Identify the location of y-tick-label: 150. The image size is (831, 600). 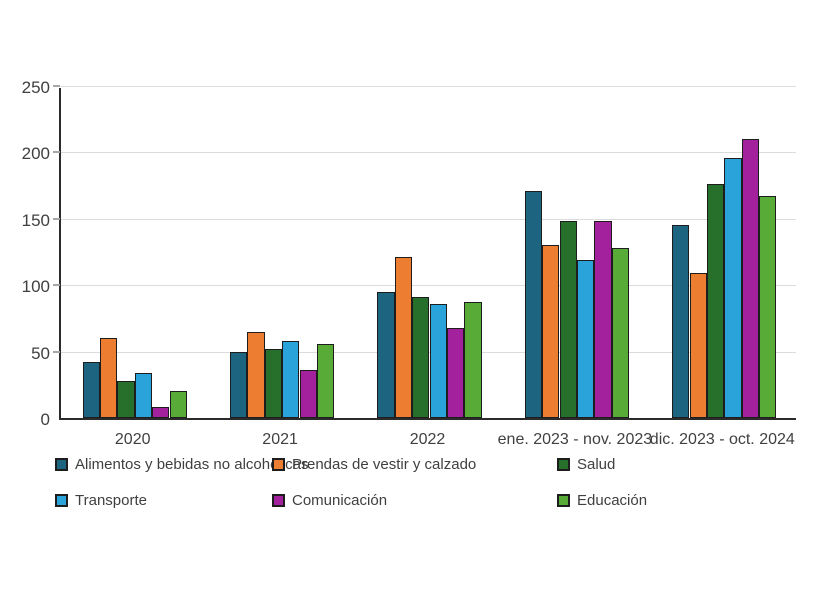
(35, 220).